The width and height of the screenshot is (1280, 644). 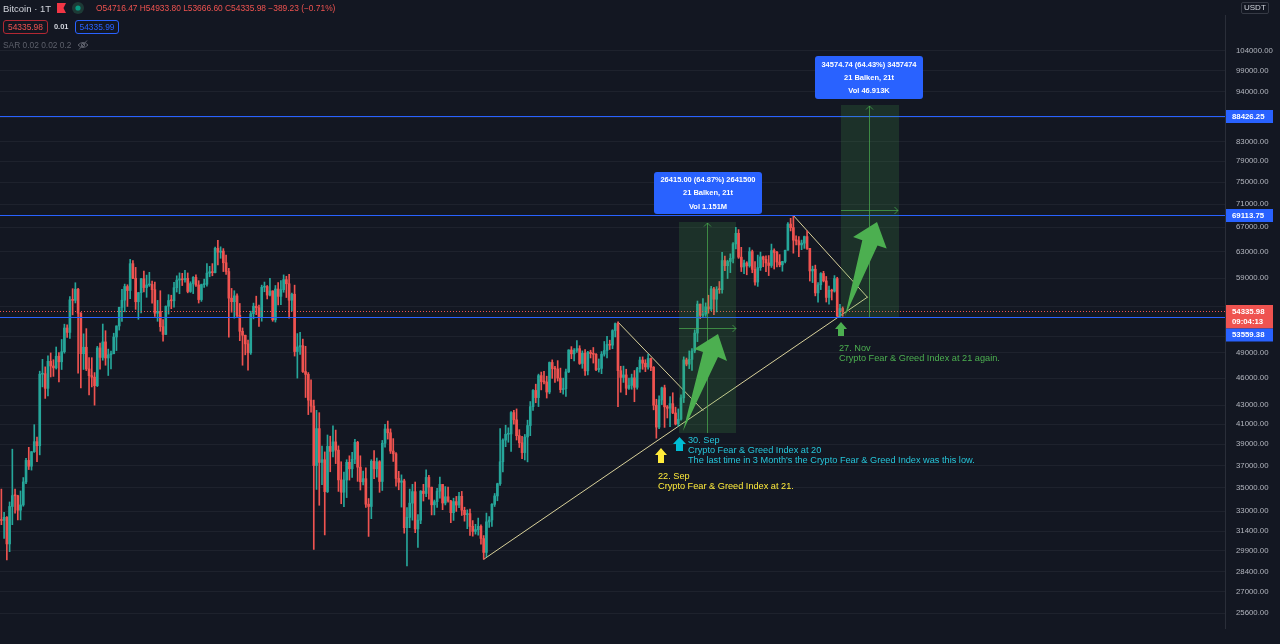 I want to click on y-axis-title: USDT, so click(x=1255, y=8).